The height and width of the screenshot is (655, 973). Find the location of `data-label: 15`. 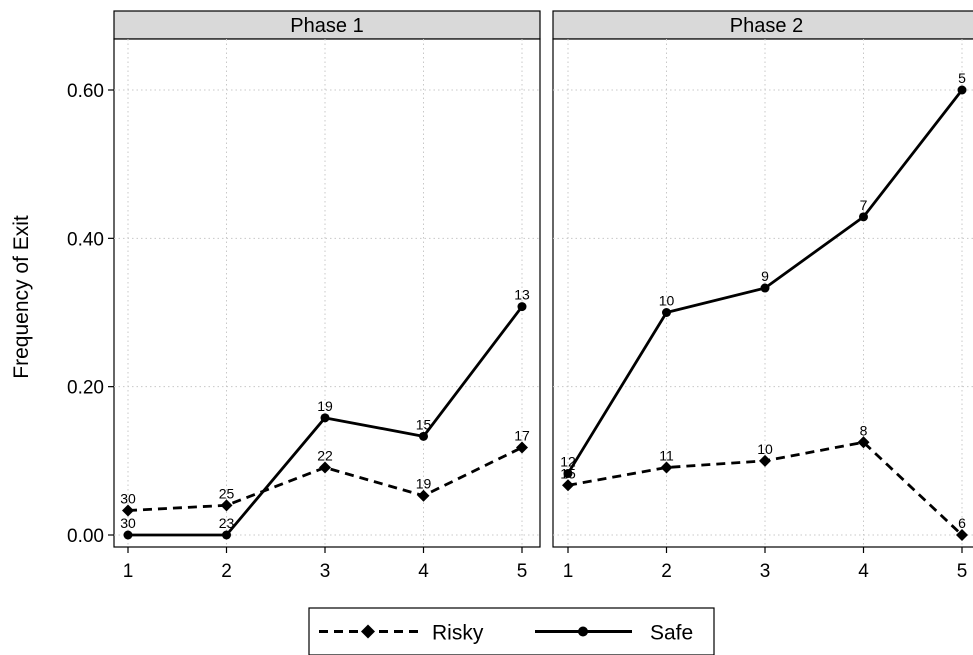

data-label: 15 is located at coordinates (424, 424).